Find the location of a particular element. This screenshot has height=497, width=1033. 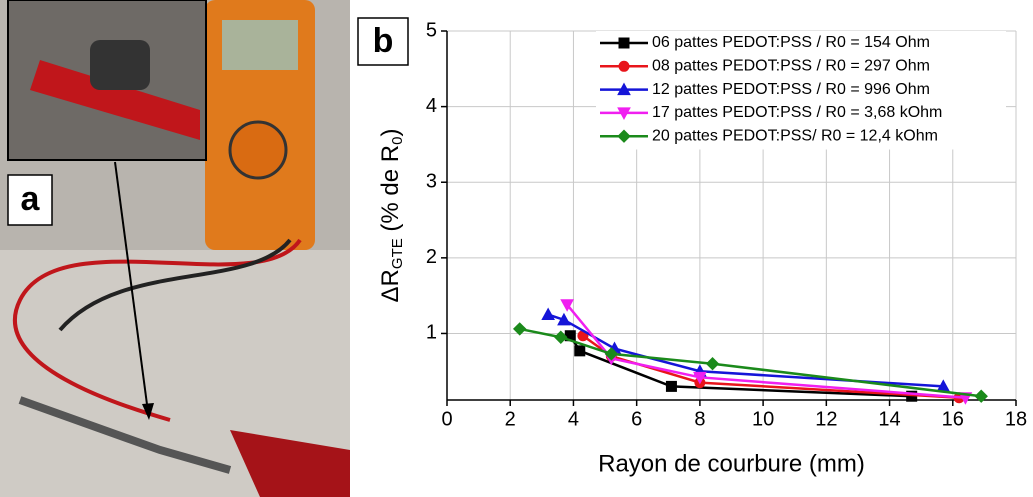

x-tick-label: 0 is located at coordinates (446, 419).